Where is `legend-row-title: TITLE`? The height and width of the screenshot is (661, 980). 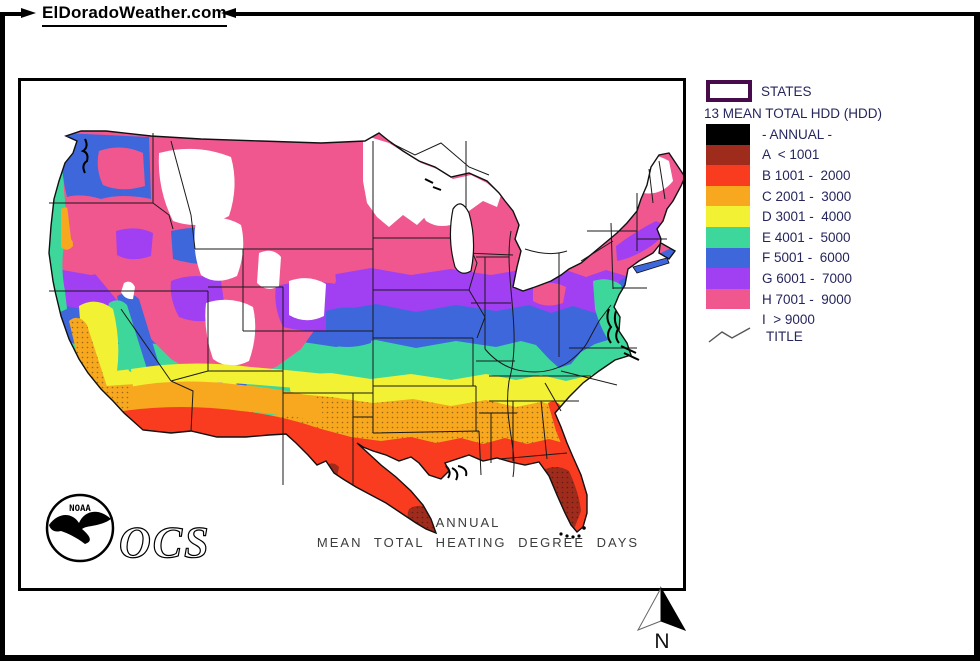
legend-row-title: TITLE is located at coordinates (754, 336).